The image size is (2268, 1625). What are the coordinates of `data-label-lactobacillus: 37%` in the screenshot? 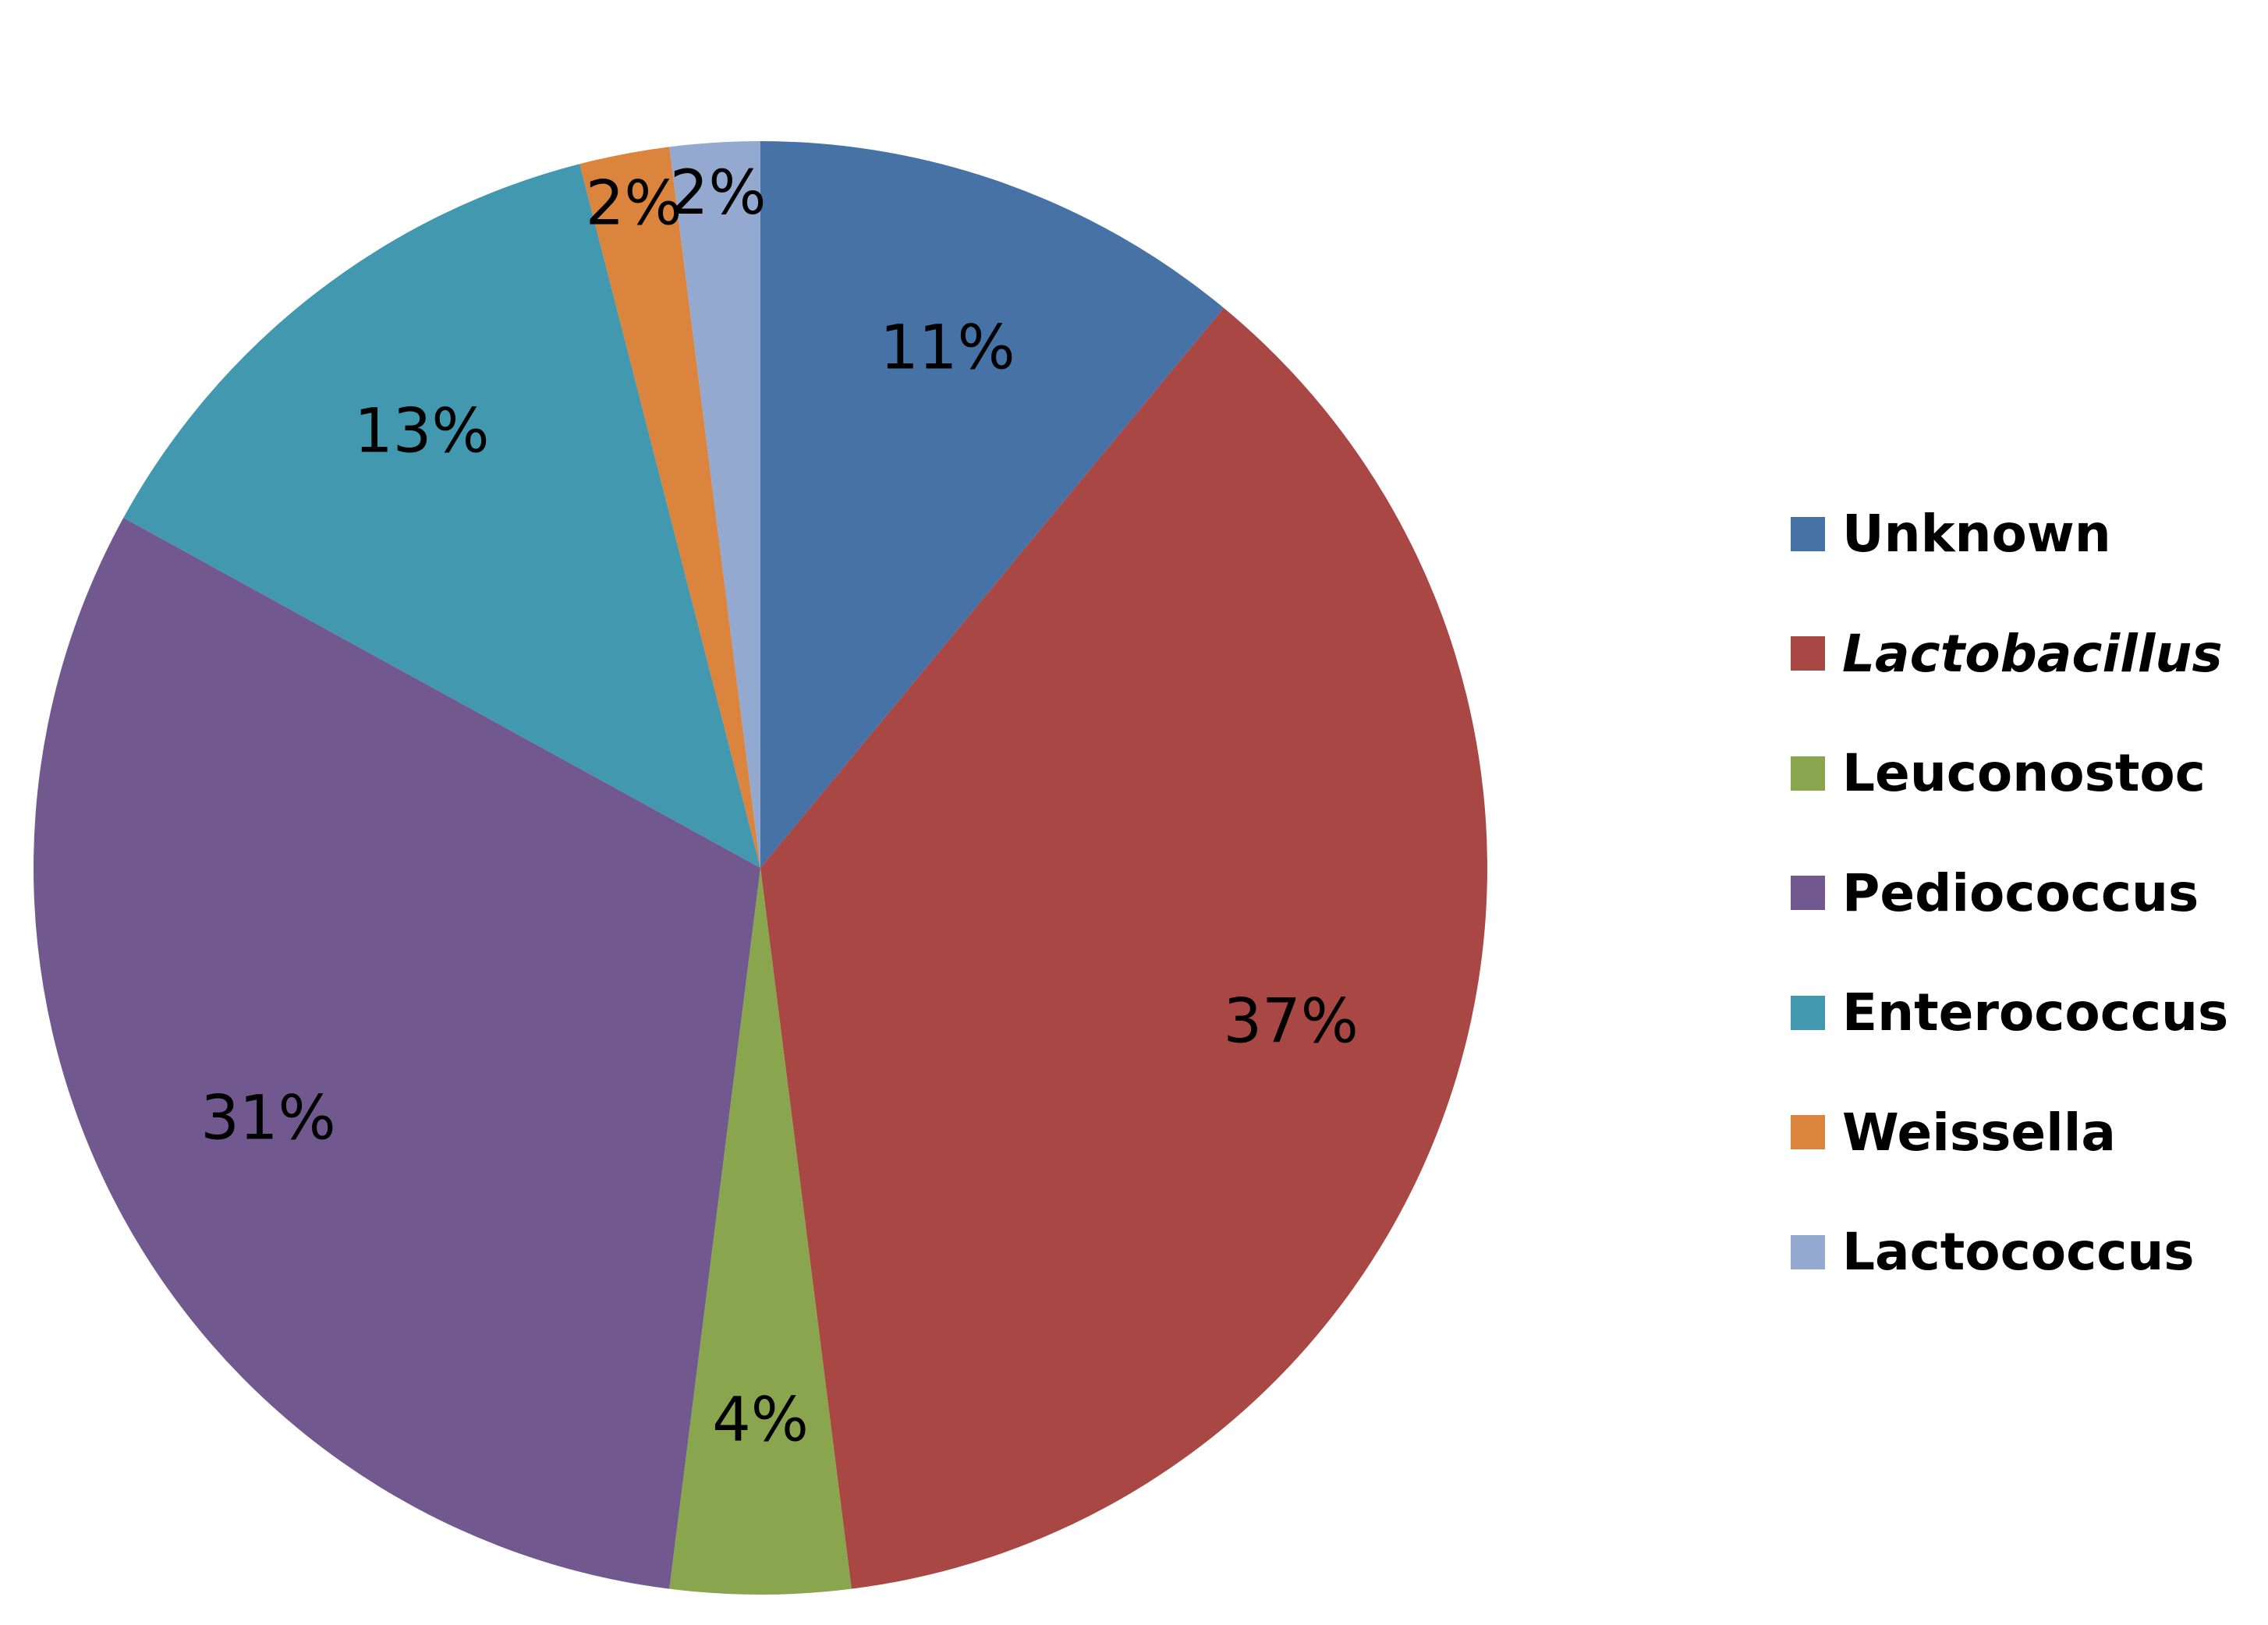 It's located at (1291, 1022).